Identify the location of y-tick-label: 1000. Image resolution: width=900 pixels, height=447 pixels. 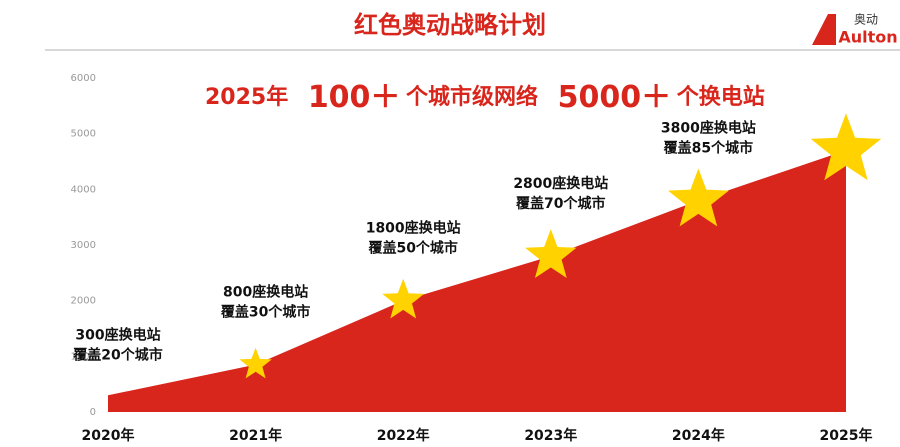
(83, 356).